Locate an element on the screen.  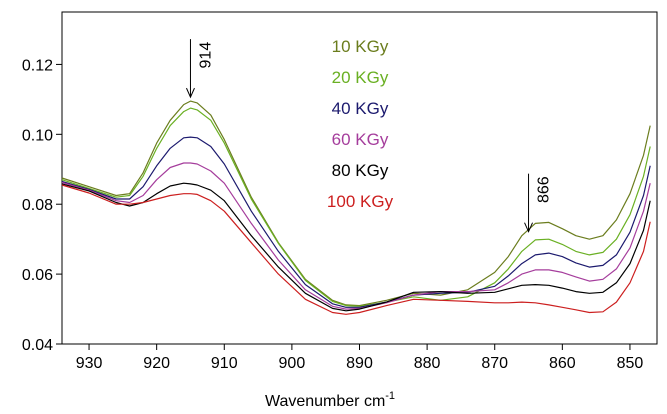
legend-entry: 60 KGy is located at coordinates (360, 139).